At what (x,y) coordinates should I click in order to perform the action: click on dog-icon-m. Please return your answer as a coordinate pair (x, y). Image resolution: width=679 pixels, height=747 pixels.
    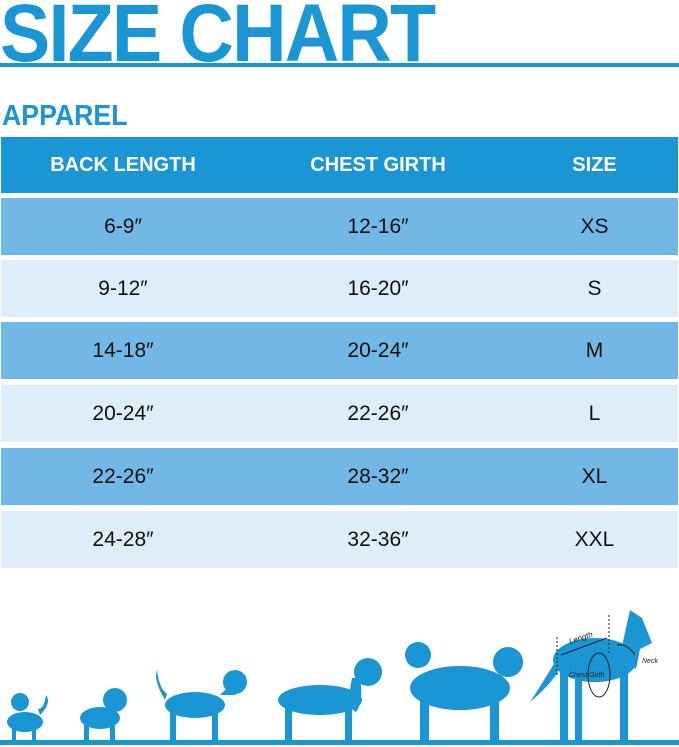
    Looking at the image, I should click on (201, 705).